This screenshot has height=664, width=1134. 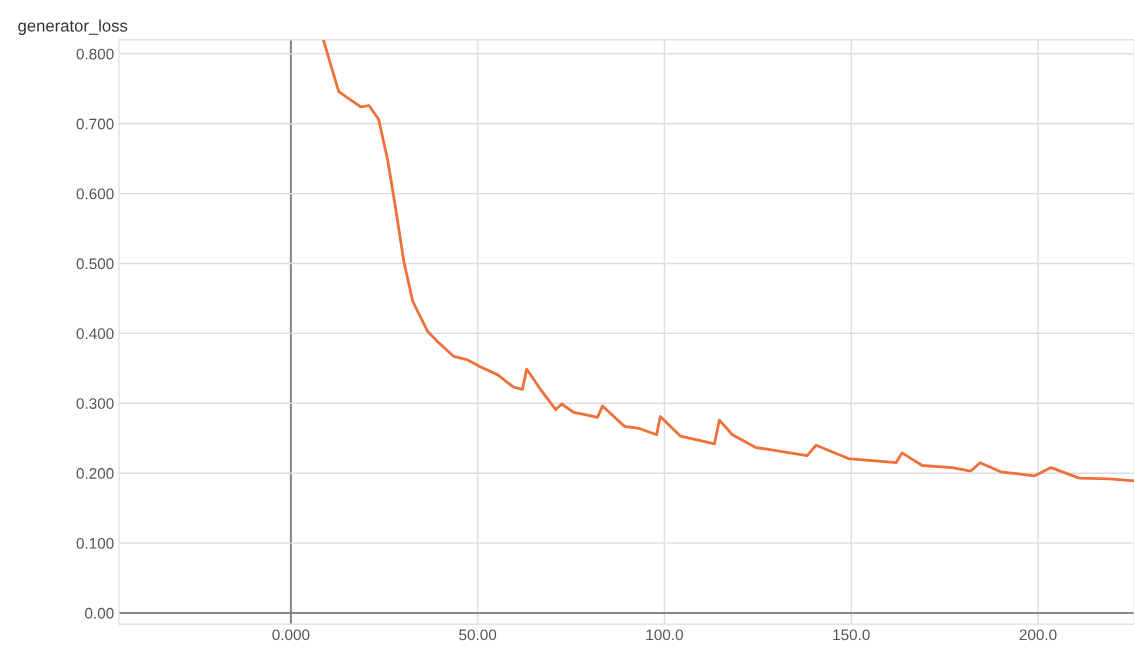 What do you see at coordinates (95, 124) in the screenshot?
I see `y-tick-label: 0.700` at bounding box center [95, 124].